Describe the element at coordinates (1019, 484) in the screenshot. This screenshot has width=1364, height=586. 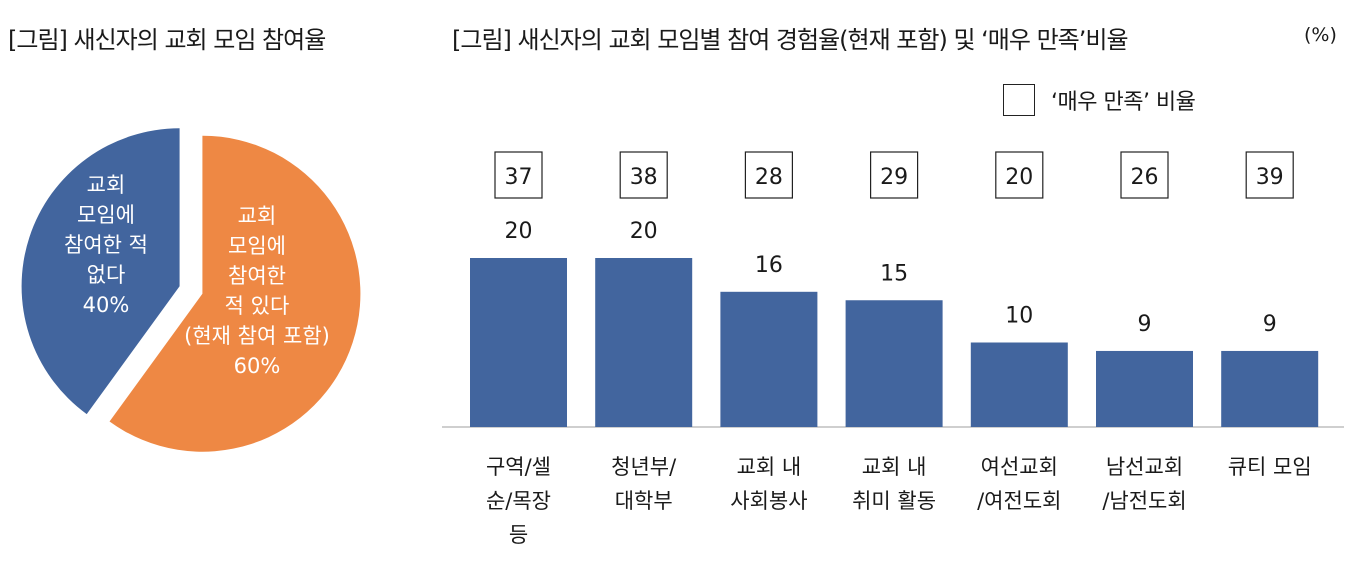
I see `category-label: 여선교회/여전도회` at that location.